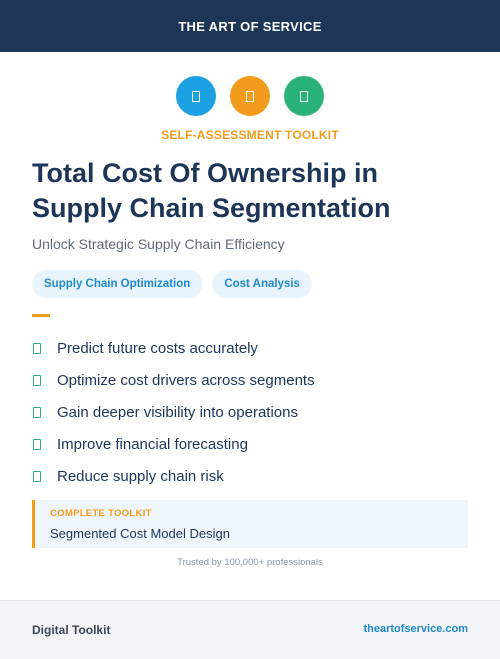 This screenshot has height=659, width=500. Describe the element at coordinates (177, 412) in the screenshot. I see `benefit-text: Gain deeper visibility into operations` at that location.